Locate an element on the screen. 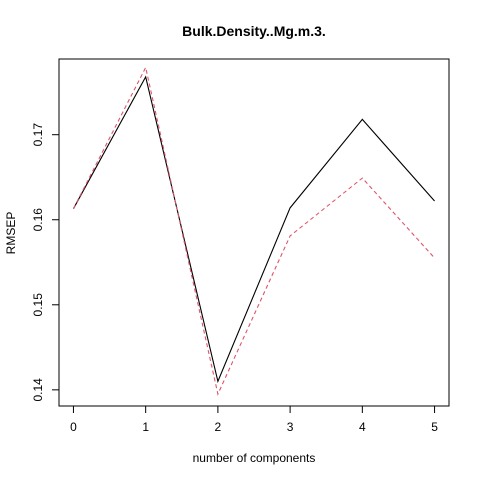 The height and width of the screenshot is (480, 480). x-axis: 0 1 2 3 4 5 is located at coordinates (254, 419).